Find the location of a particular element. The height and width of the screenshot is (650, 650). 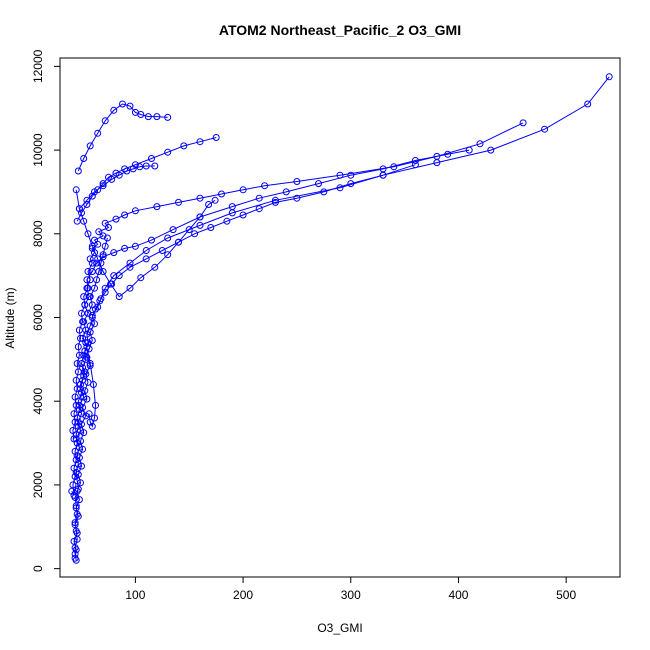

y-tick-label: 2000 is located at coordinates (38, 484).